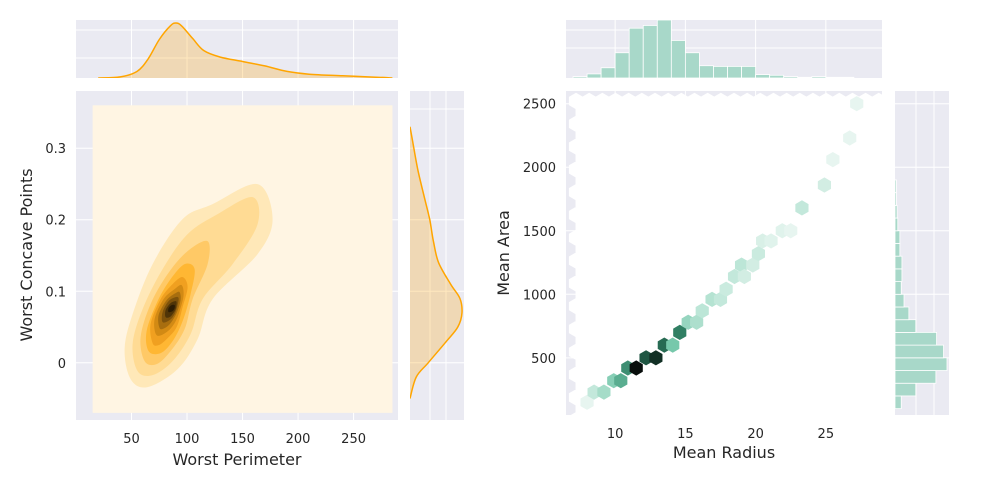 This screenshot has height=499, width=988. What do you see at coordinates (720, 434) in the screenshot?
I see `hexbin-x-tick-labels: 10 15 20 25` at bounding box center [720, 434].